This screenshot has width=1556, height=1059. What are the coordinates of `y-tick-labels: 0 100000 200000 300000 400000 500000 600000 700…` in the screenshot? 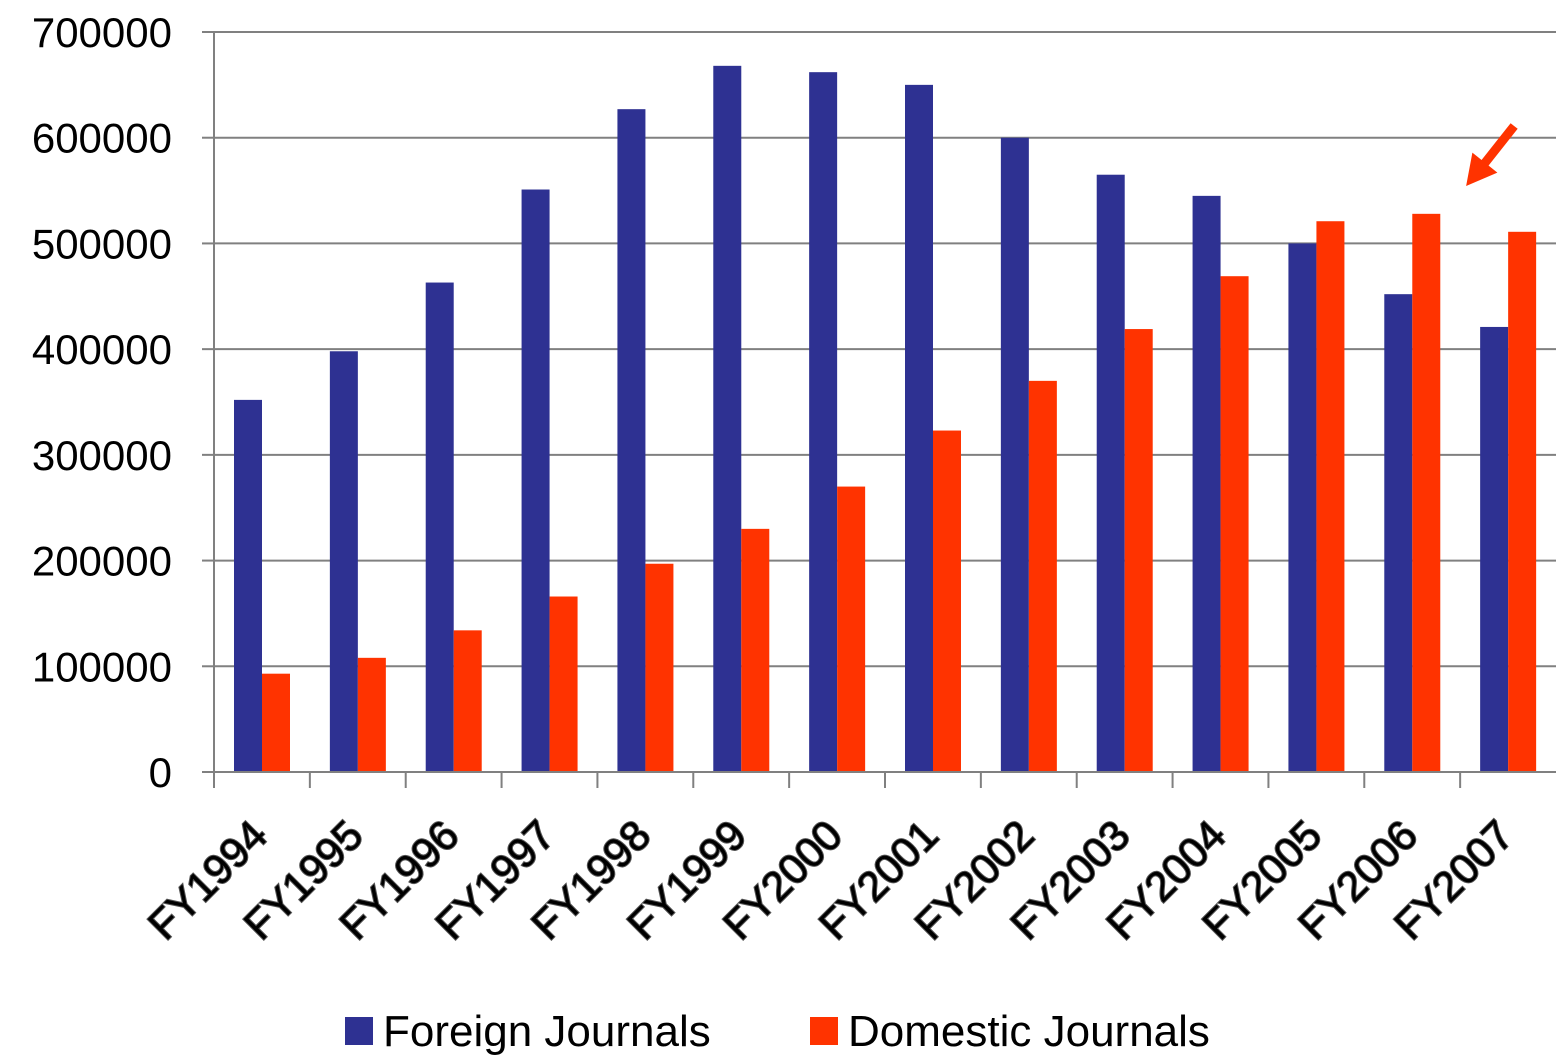 It's located at (102, 402).